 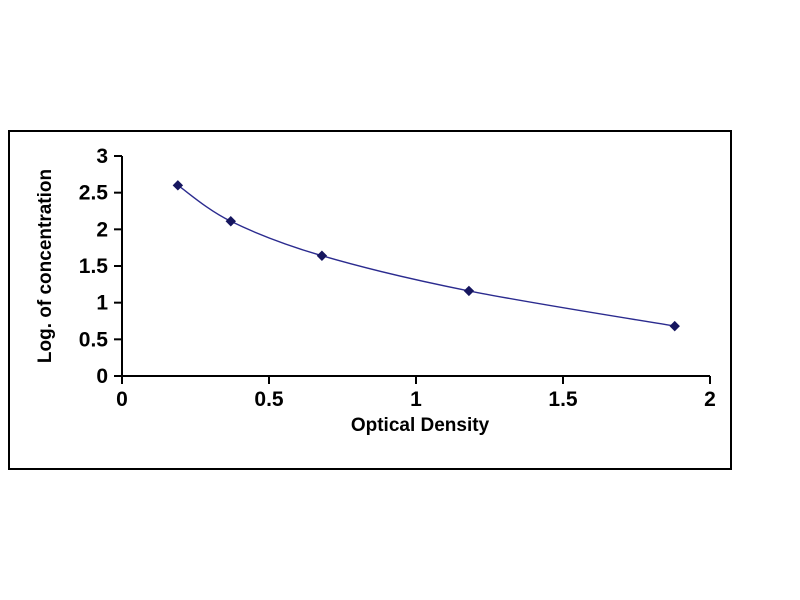 What do you see at coordinates (710, 399) in the screenshot?
I see `x-tick-label: 2` at bounding box center [710, 399].